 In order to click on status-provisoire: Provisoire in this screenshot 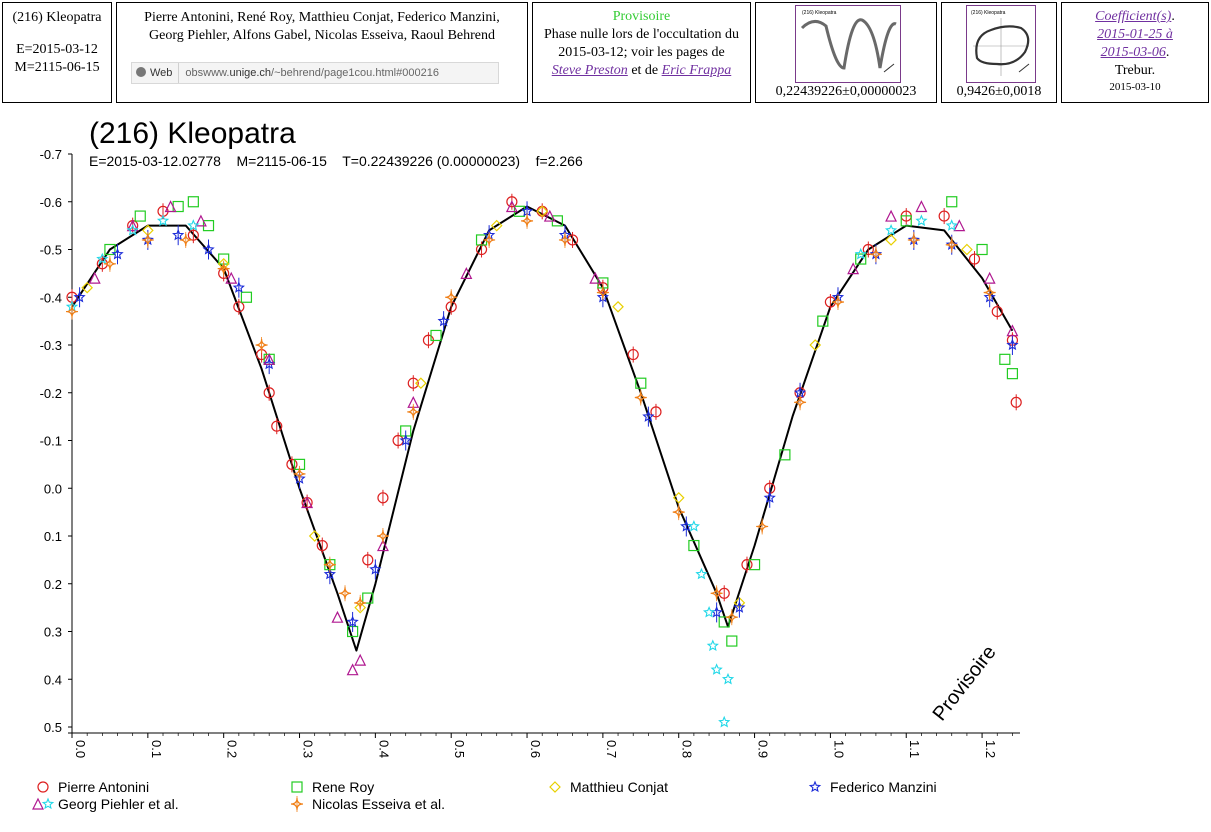, I will do `click(641, 16)`.